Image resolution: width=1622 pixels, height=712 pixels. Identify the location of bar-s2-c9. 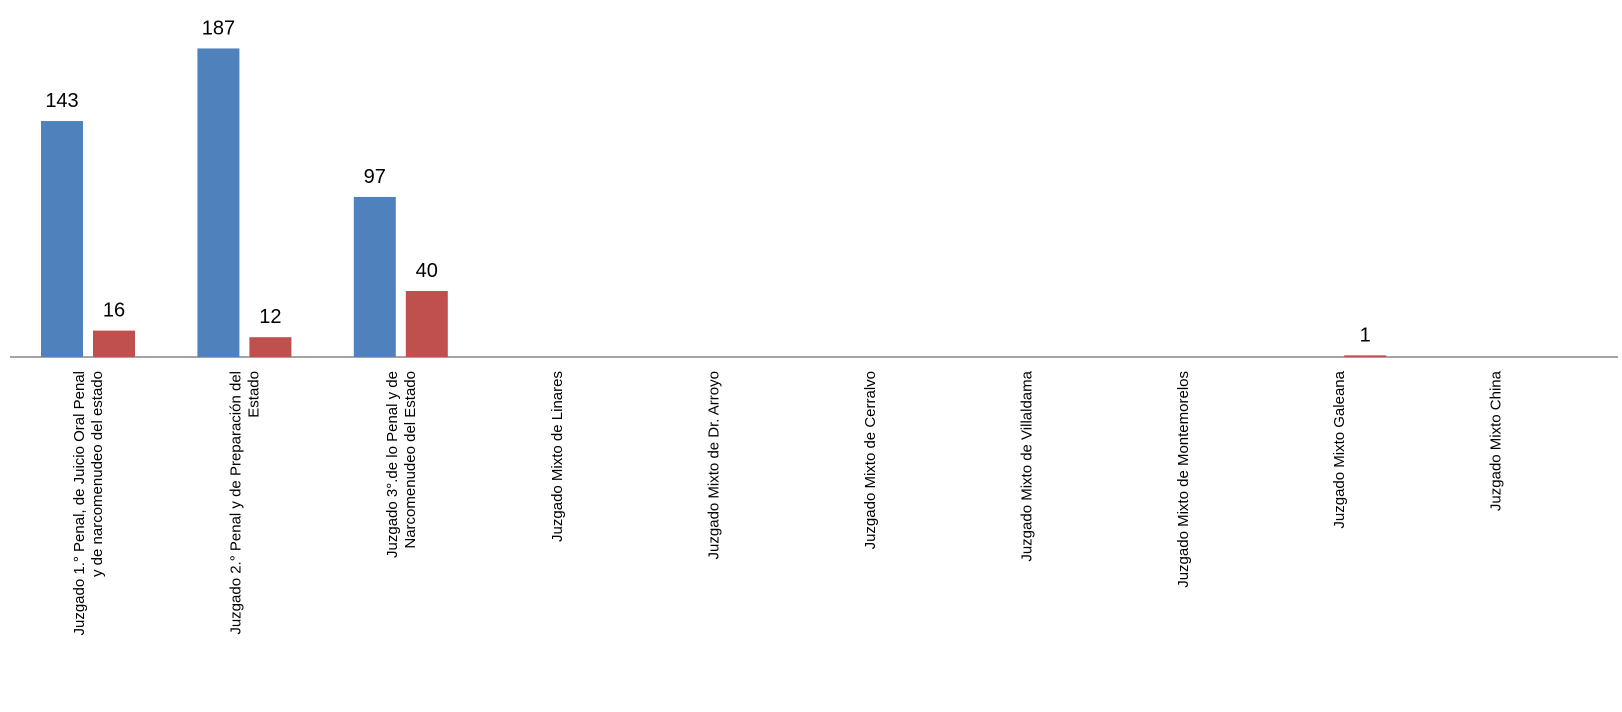
(1365, 356).